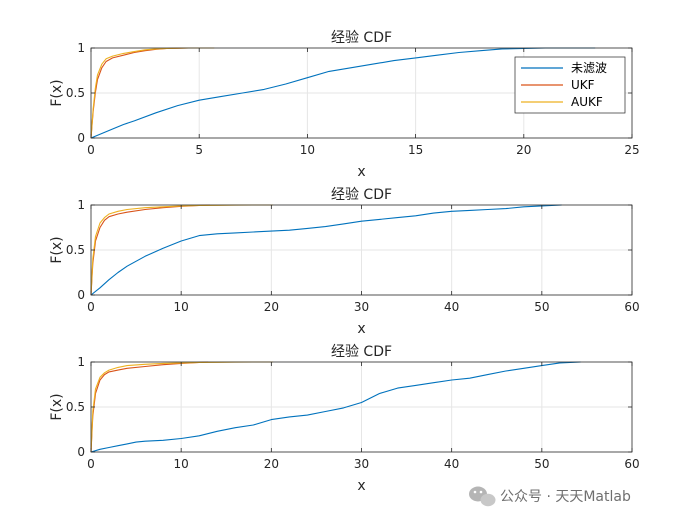  What do you see at coordinates (361, 195) in the screenshot?
I see `subplot-2-title: 经验 CDF` at bounding box center [361, 195].